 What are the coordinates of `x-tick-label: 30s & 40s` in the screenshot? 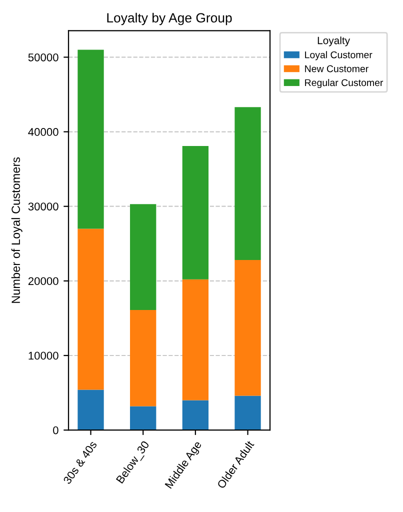 It's located at (80, 462).